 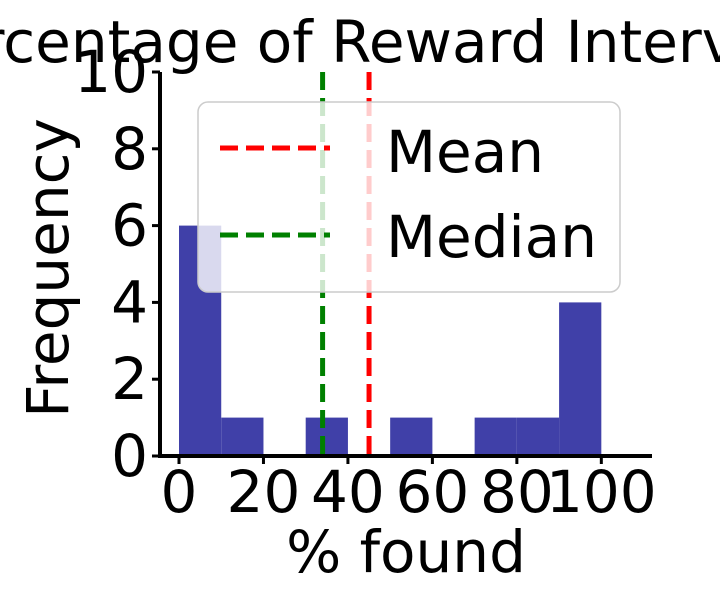 What do you see at coordinates (432, 492) in the screenshot?
I see `x-tick-label-60: 60` at bounding box center [432, 492].